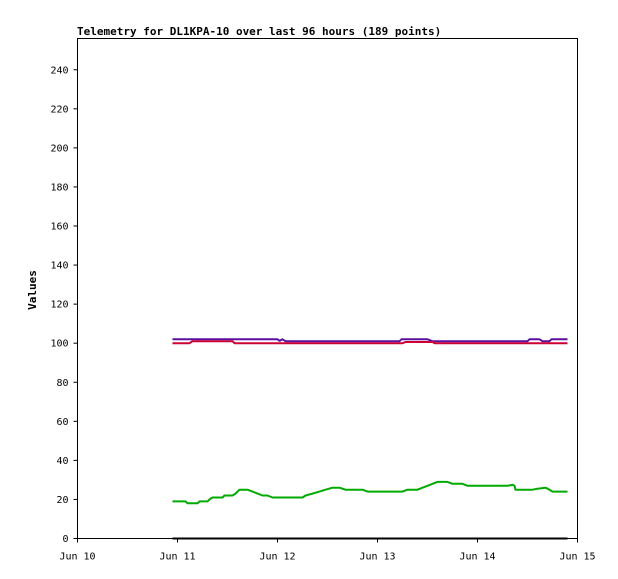  What do you see at coordinates (327, 550) in the screenshot?
I see `x-axis: Jun 10 Jun 11 Jun 12 Jun 13 Jun 14 Jun 15` at bounding box center [327, 550].